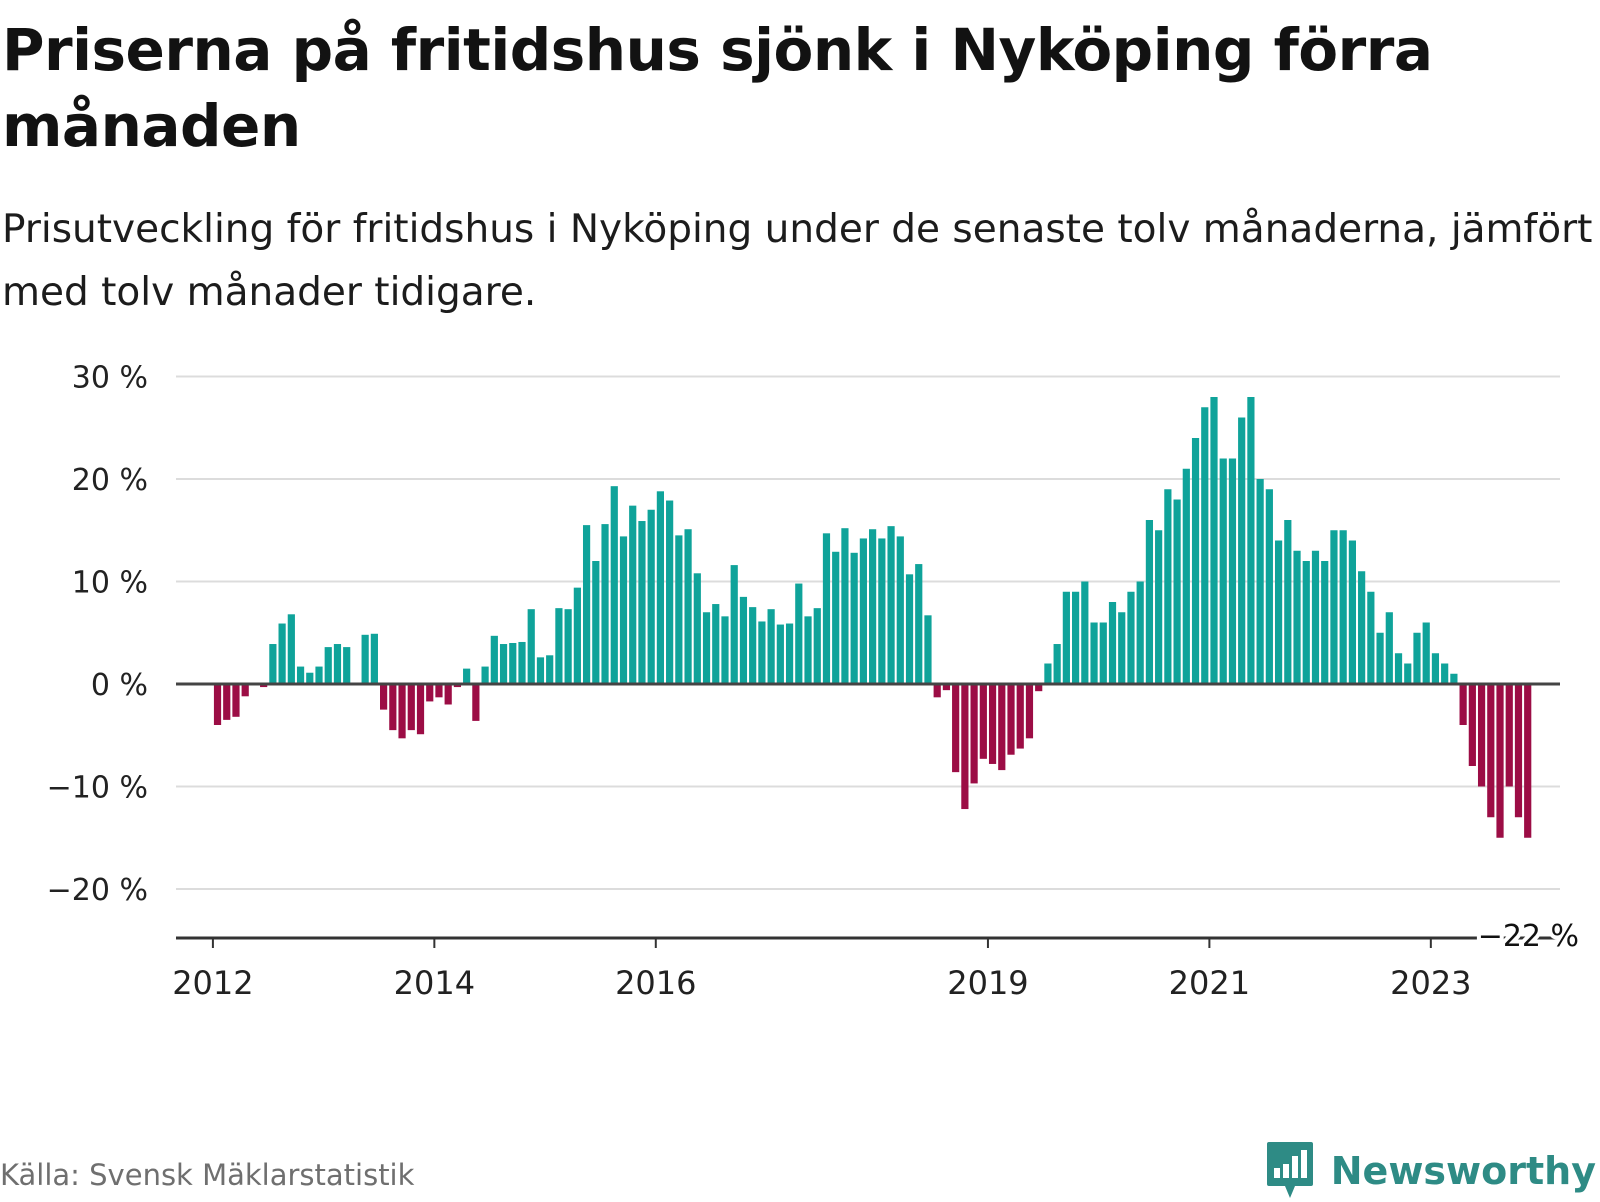 The image size is (1600, 1202). I want to click on x-tick-label: 2012, so click(212, 983).